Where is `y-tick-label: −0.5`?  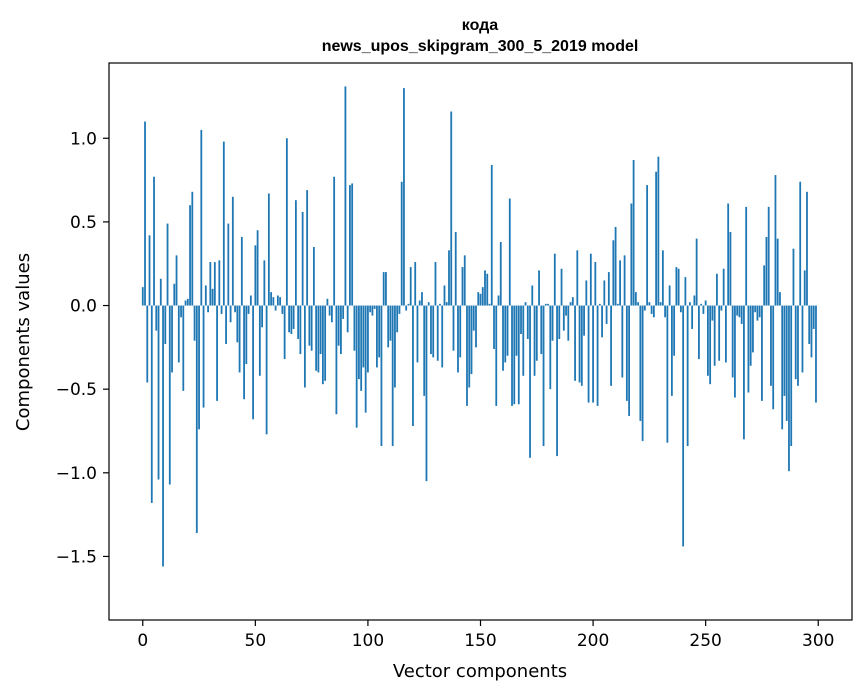
y-tick-label: −0.5 is located at coordinates (76, 390).